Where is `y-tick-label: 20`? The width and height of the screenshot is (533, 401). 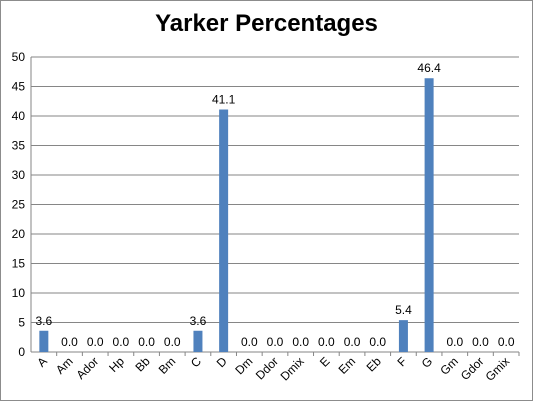
y-tick-label: 20 is located at coordinates (19, 234).